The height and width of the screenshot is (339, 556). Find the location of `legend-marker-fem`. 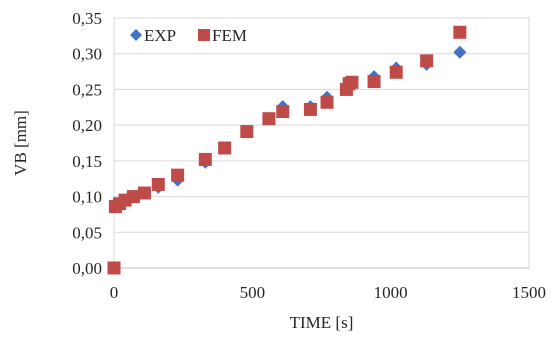

legend-marker-fem is located at coordinates (204, 35).